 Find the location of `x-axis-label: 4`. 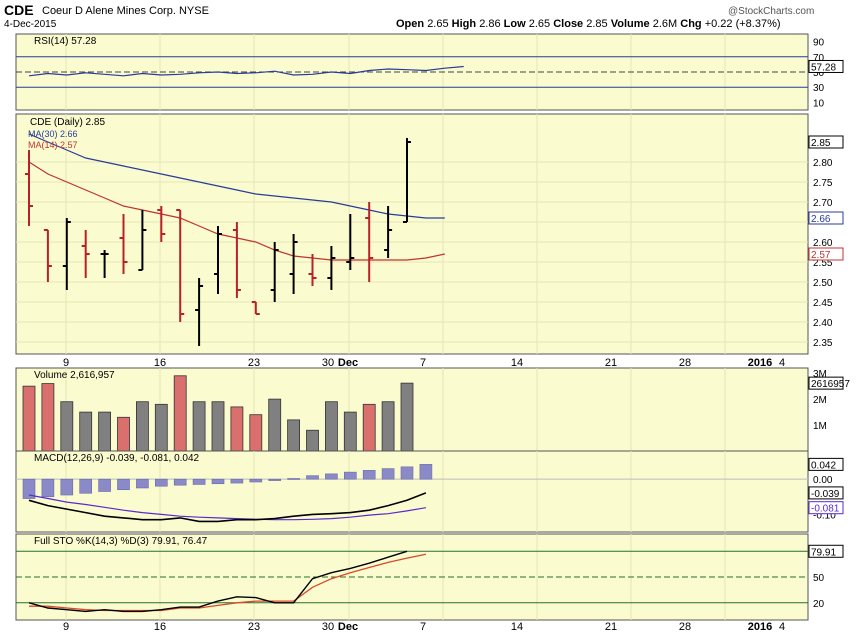

x-axis-label: 4 is located at coordinates (782, 363).